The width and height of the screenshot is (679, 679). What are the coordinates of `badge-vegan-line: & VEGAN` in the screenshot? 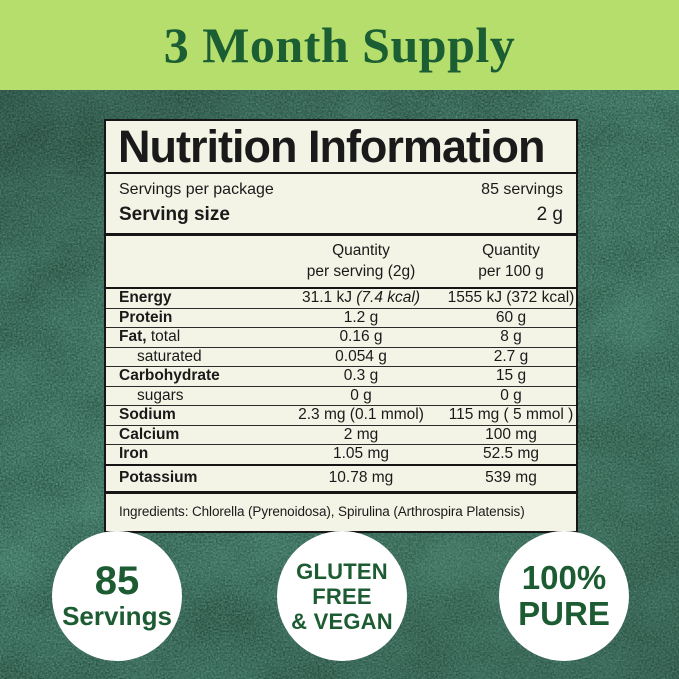 It's located at (342, 621).